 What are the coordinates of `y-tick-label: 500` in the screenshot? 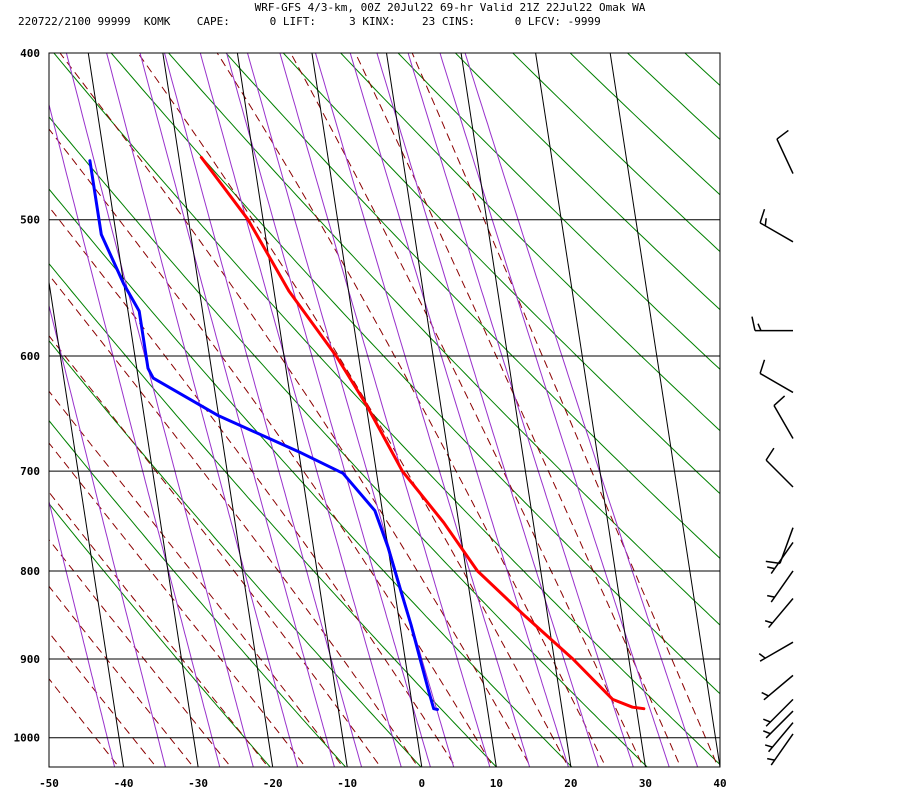 It's located at (30, 220).